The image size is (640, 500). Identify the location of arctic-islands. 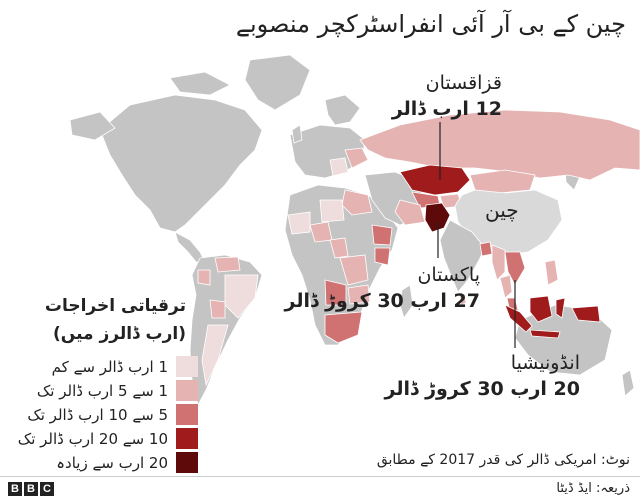
(200, 83).